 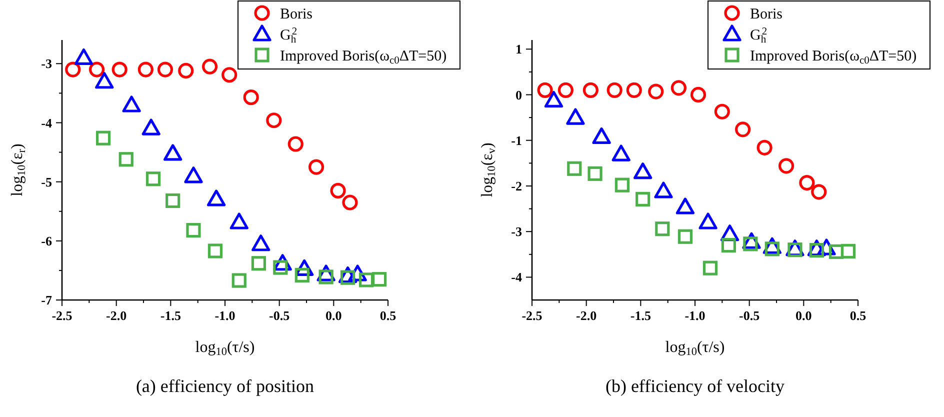 What do you see at coordinates (46, 182) in the screenshot?
I see `y-tick-label: -5` at bounding box center [46, 182].